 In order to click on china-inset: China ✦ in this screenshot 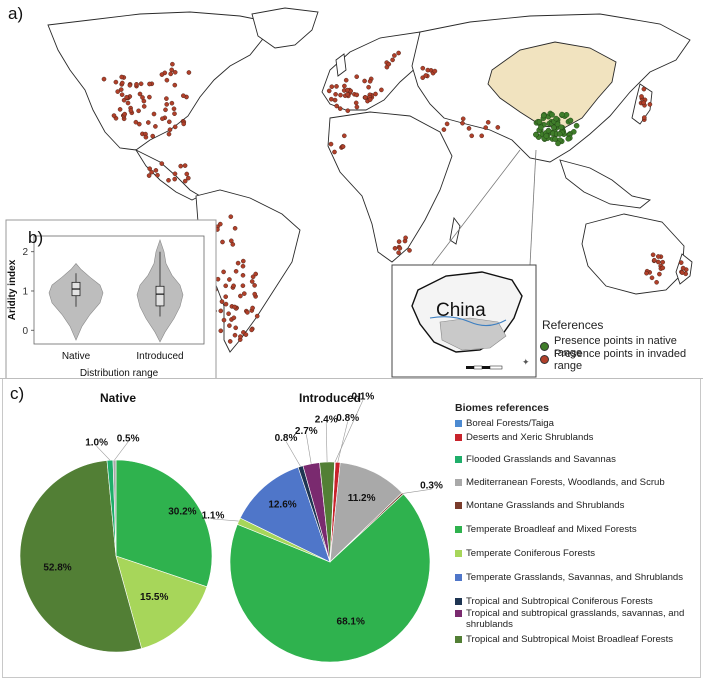, I will do `click(464, 321)`.